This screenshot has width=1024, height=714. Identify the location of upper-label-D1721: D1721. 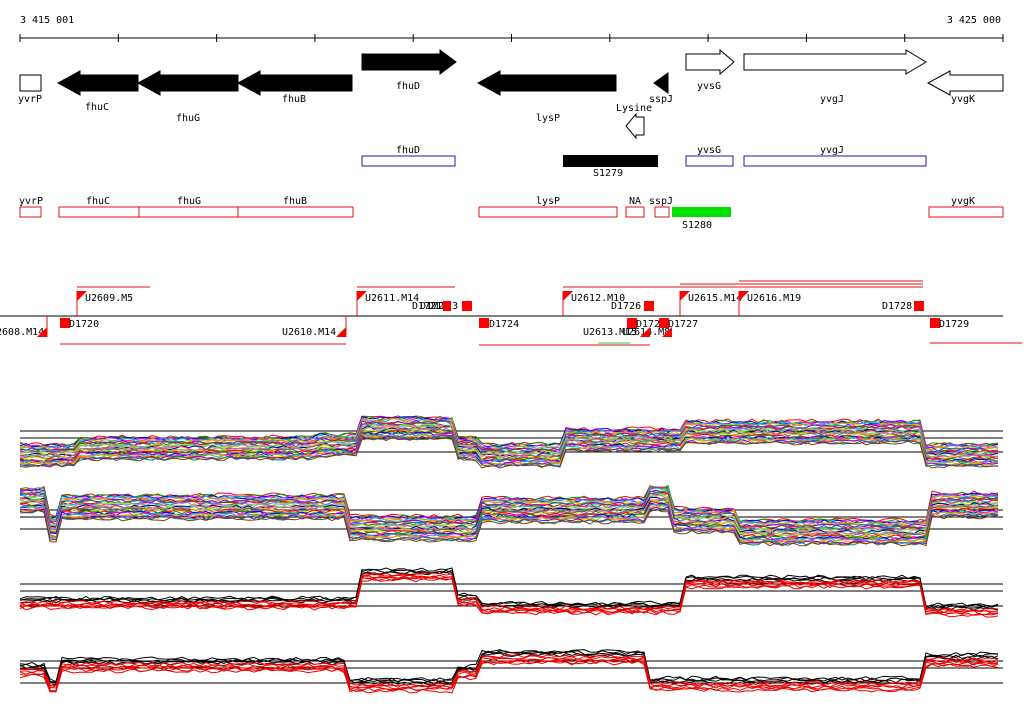
(427, 306).